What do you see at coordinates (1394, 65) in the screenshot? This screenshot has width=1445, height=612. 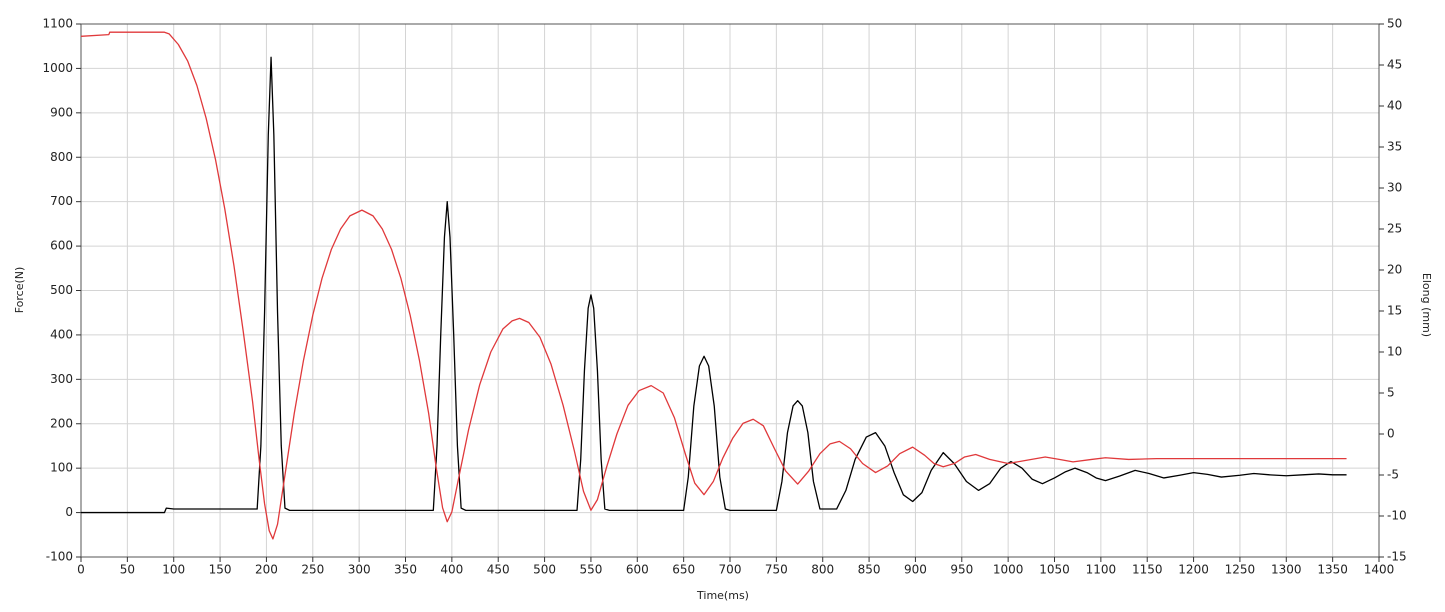 I see `y2-tick-label: 45` at bounding box center [1394, 65].